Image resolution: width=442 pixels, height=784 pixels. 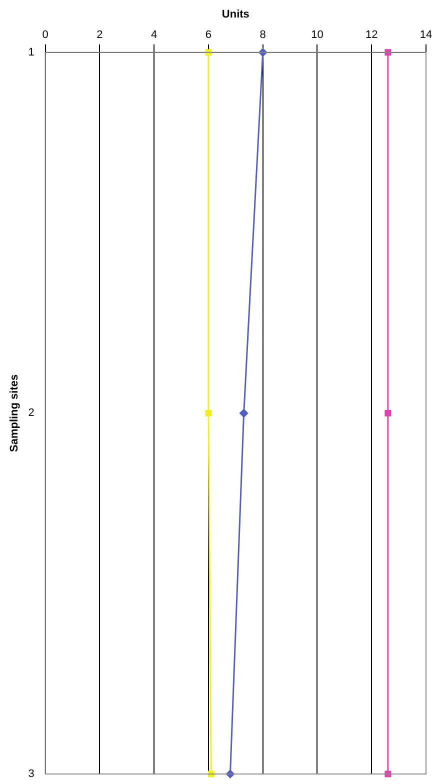 What do you see at coordinates (31, 52) in the screenshot?
I see `y-tick-label: 1` at bounding box center [31, 52].